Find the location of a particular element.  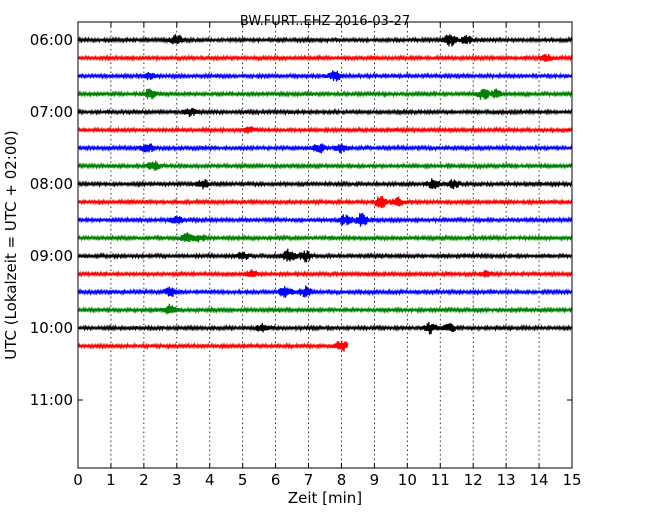

x-tick-label: 1 is located at coordinates (111, 480).